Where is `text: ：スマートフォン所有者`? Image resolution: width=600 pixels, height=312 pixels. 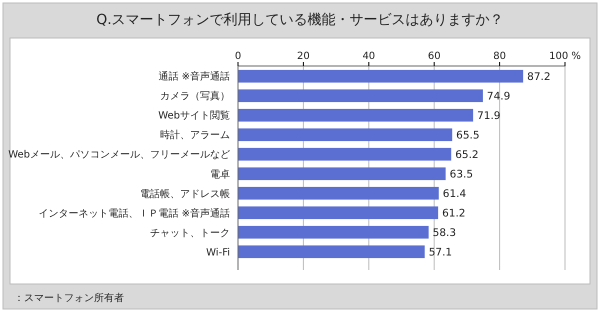
text: ：スマートフォン所有者 is located at coordinates (69, 298).